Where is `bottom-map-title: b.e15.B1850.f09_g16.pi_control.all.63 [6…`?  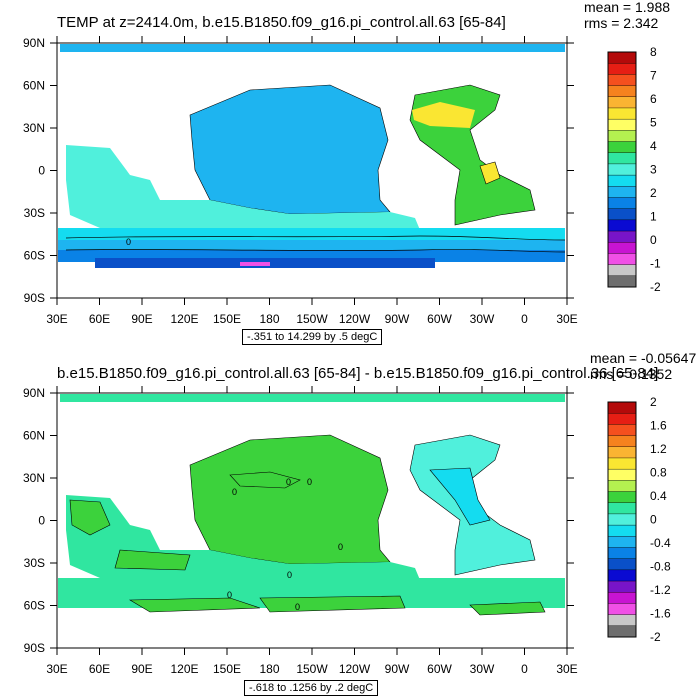 bottom-map-title: b.e15.B1850.f09_g16.pi_control.all.63 [6… is located at coordinates (358, 373).